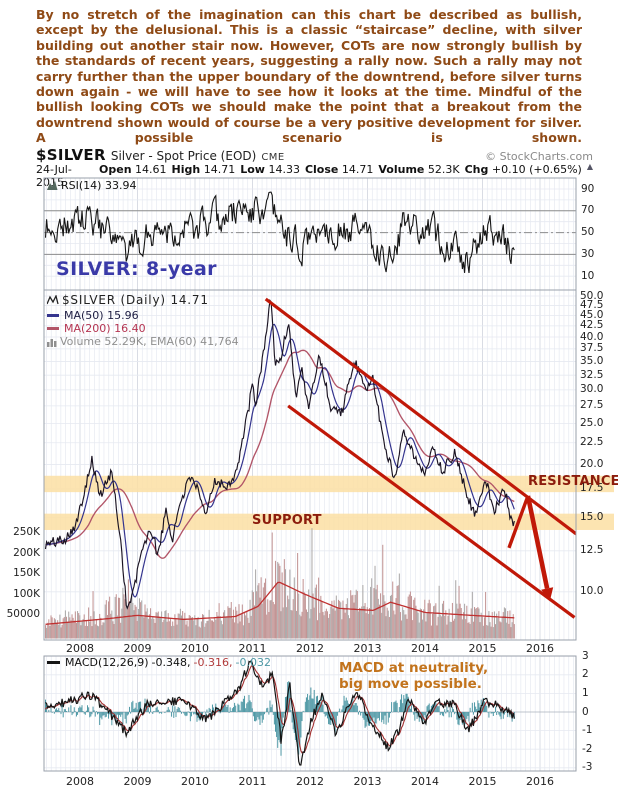 The width and height of the screenshot is (618, 797). Describe the element at coordinates (588, 210) in the screenshot. I see `rsi-tick-label: 70` at that location.